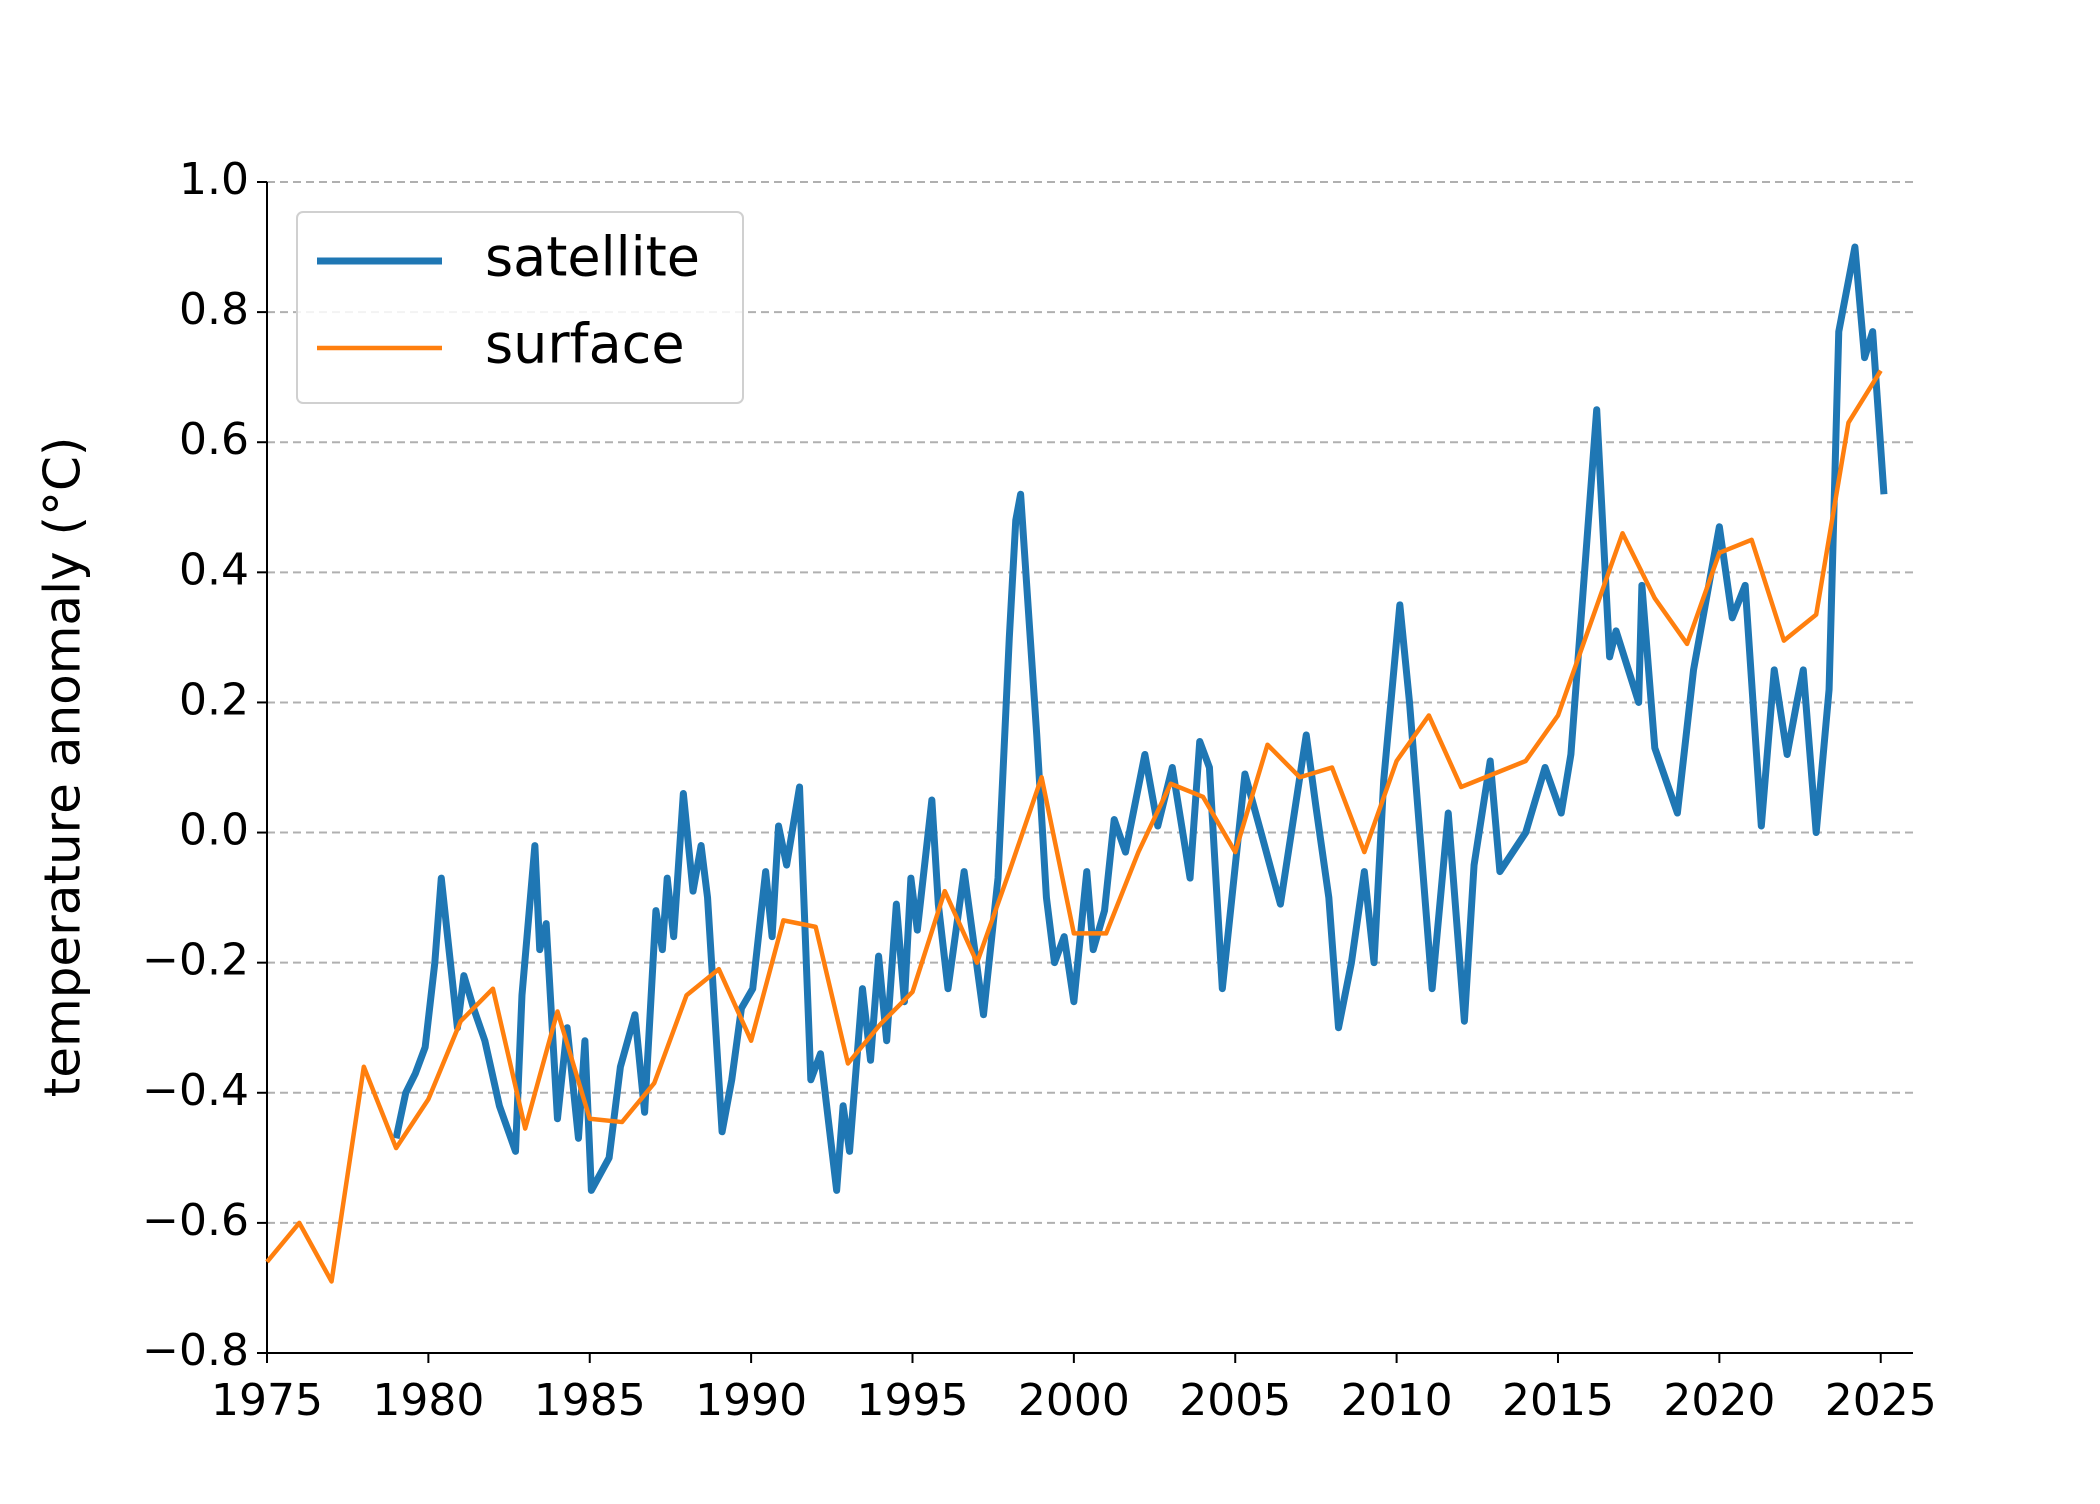  What do you see at coordinates (592, 257) in the screenshot?
I see `legend-label: satellite` at bounding box center [592, 257].